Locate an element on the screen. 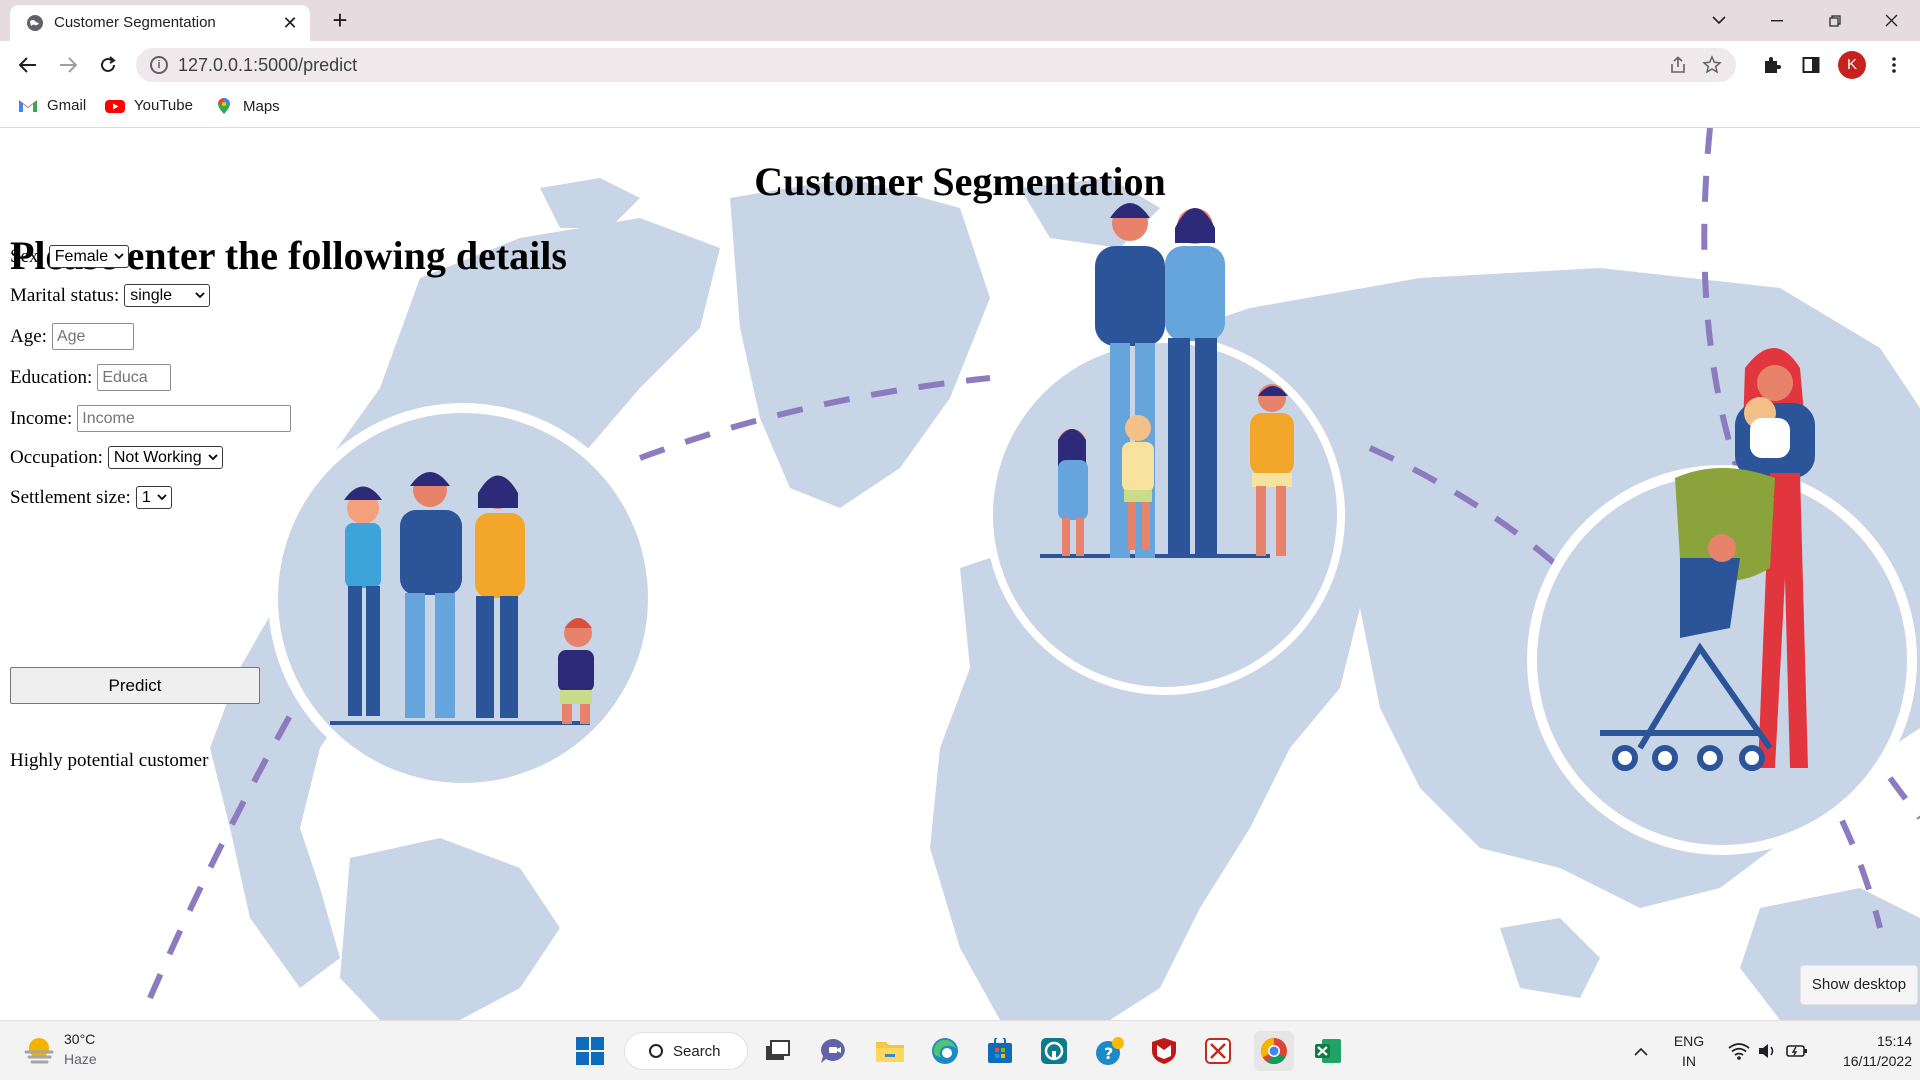 The height and width of the screenshot is (1080, 1920). income-row: Income is located at coordinates (151, 418).